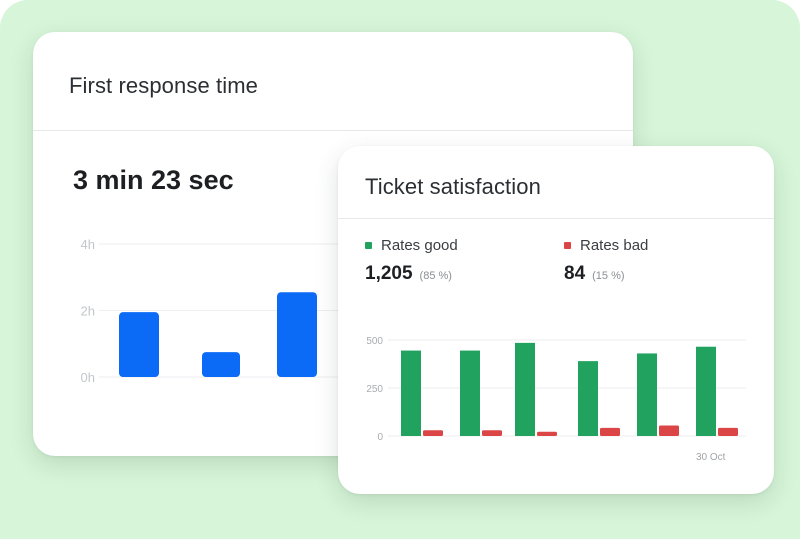 The width and height of the screenshot is (800, 539). What do you see at coordinates (88, 377) in the screenshot?
I see `y-tick-label: 0h` at bounding box center [88, 377].